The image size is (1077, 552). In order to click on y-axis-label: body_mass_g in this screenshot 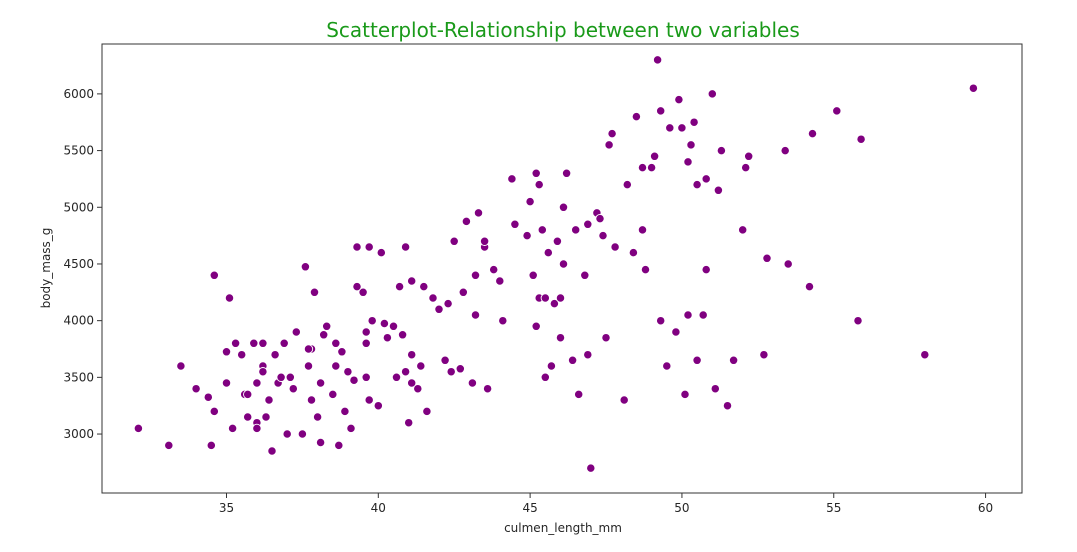, I will do `click(46, 268)`.